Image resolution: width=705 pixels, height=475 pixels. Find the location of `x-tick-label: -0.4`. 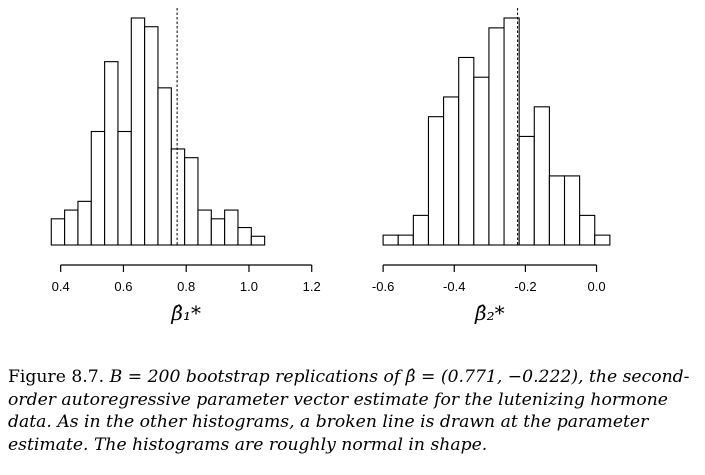

x-tick-label: -0.4 is located at coordinates (454, 286).